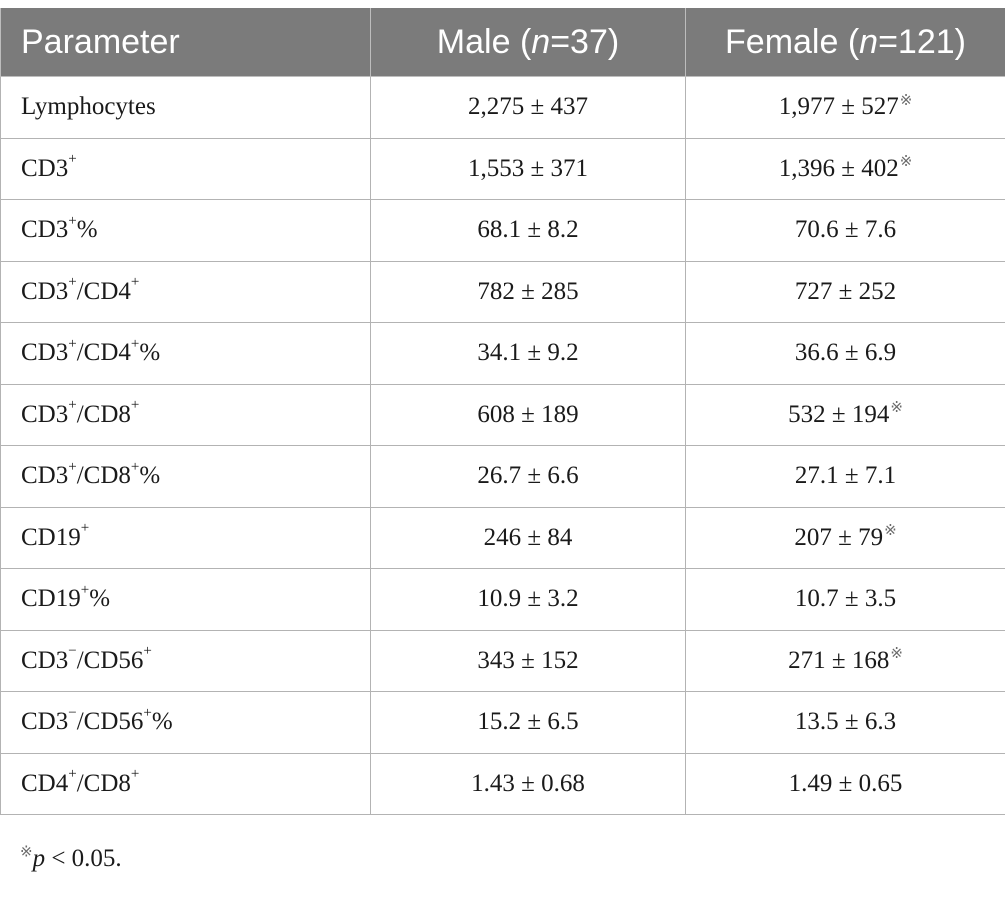  I want to click on female-value-cell: 532 ± 194※, so click(845, 414).